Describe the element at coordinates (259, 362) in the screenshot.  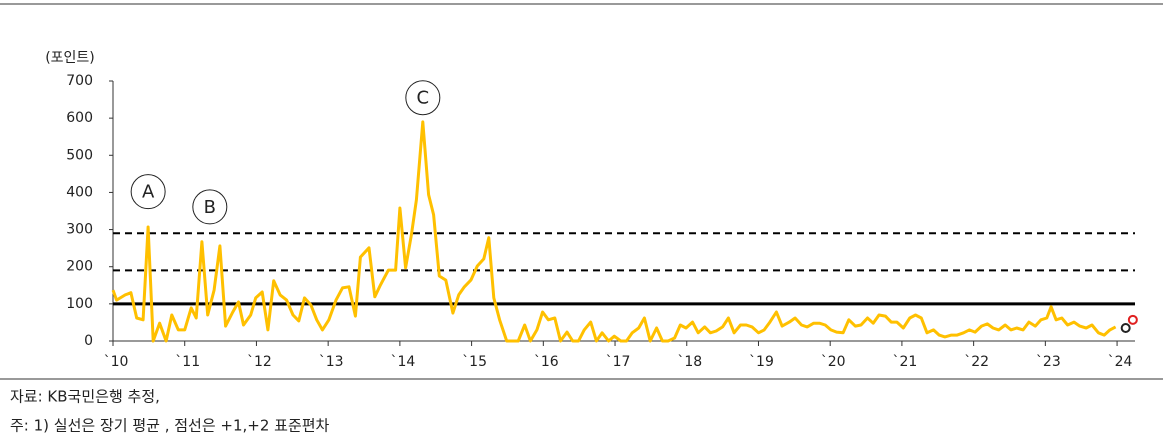
I see `x-tick-label: `12` at that location.